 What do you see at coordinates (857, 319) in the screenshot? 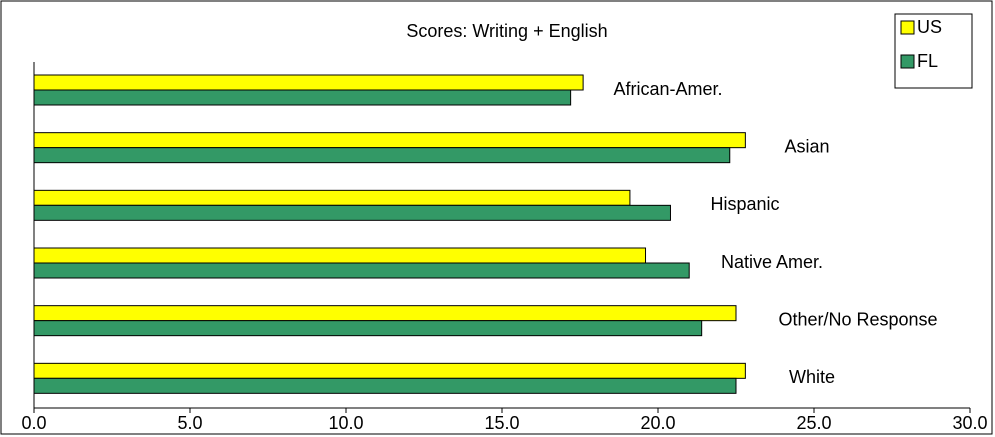
I see `category-label: Other/No Response` at bounding box center [857, 319].